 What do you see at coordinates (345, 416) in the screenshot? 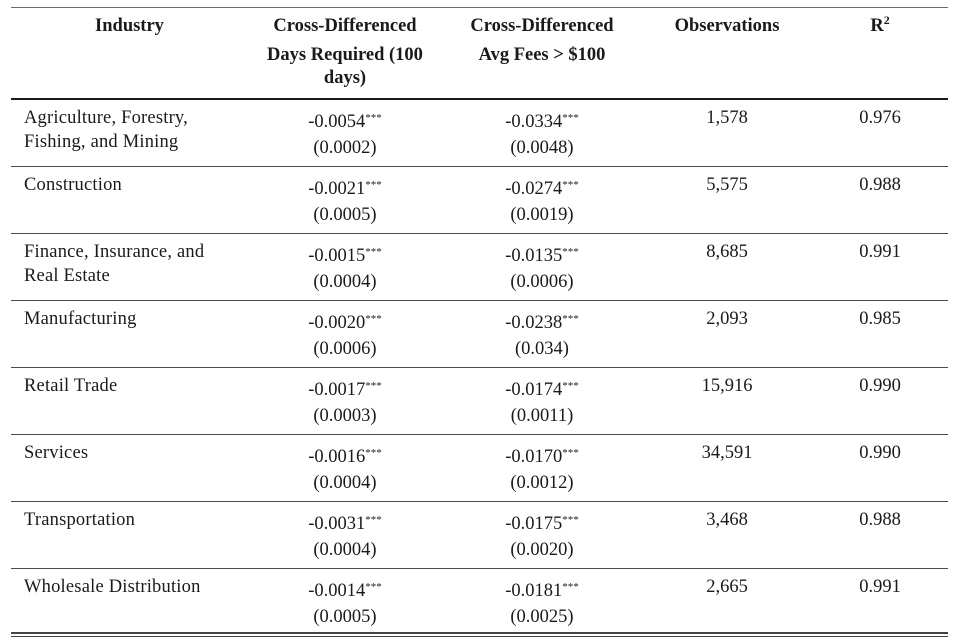
I see `days-standard-error: (0.0003)` at bounding box center [345, 416].